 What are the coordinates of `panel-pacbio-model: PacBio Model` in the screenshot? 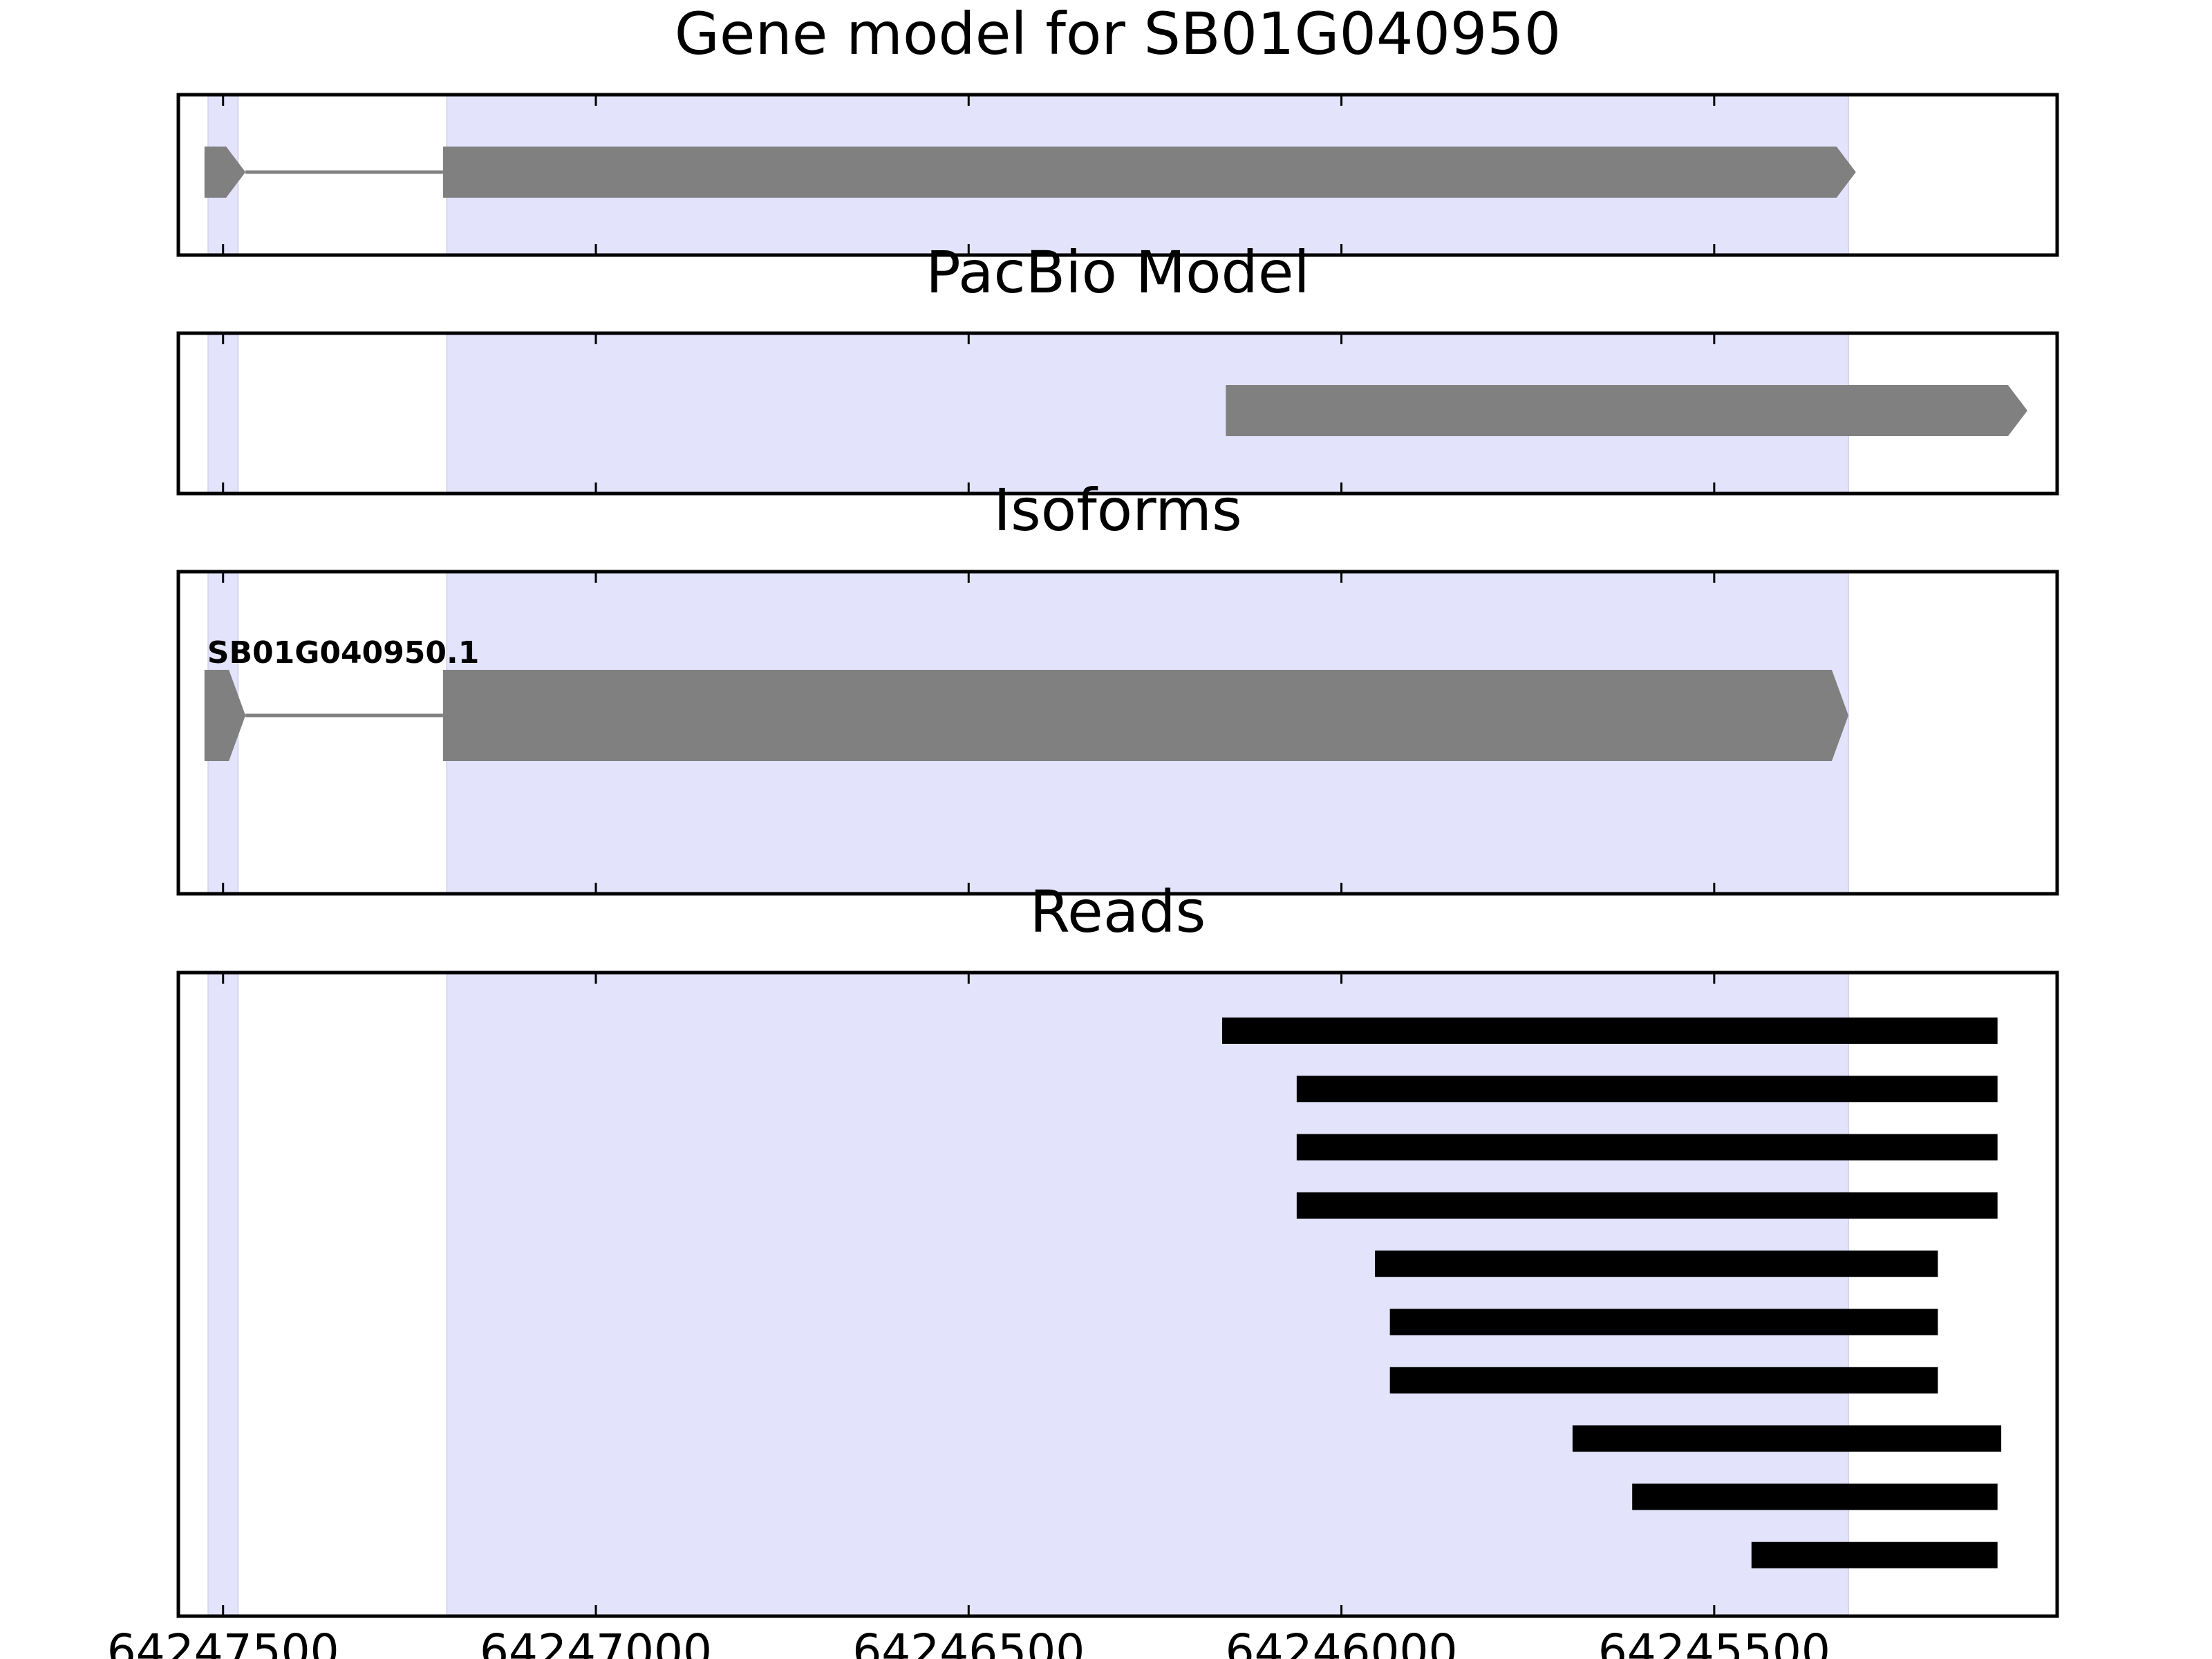 It's located at (1117, 367).